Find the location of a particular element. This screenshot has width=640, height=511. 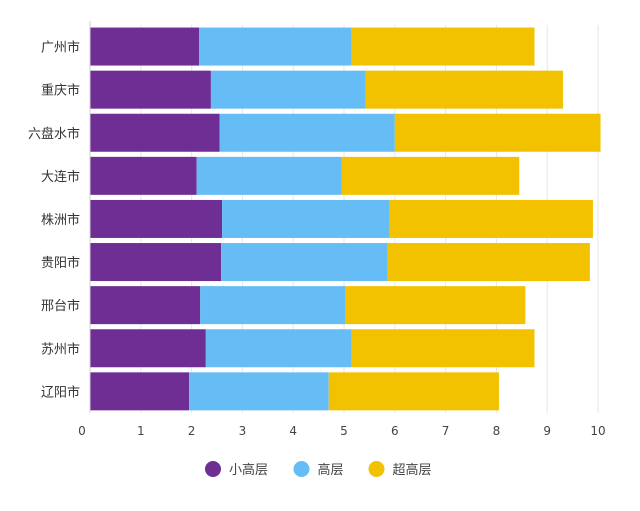

x-tick-label: 10 is located at coordinates (597, 431).